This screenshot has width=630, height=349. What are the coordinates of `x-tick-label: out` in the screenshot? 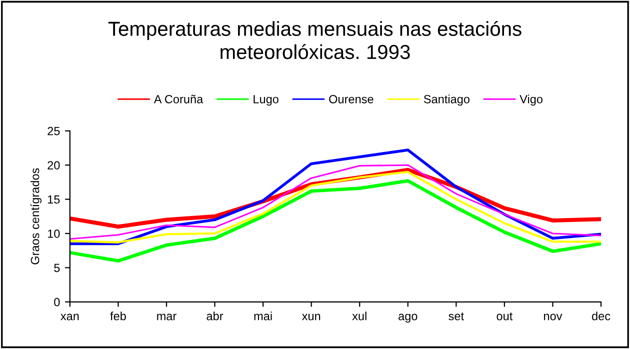 It's located at (504, 316).